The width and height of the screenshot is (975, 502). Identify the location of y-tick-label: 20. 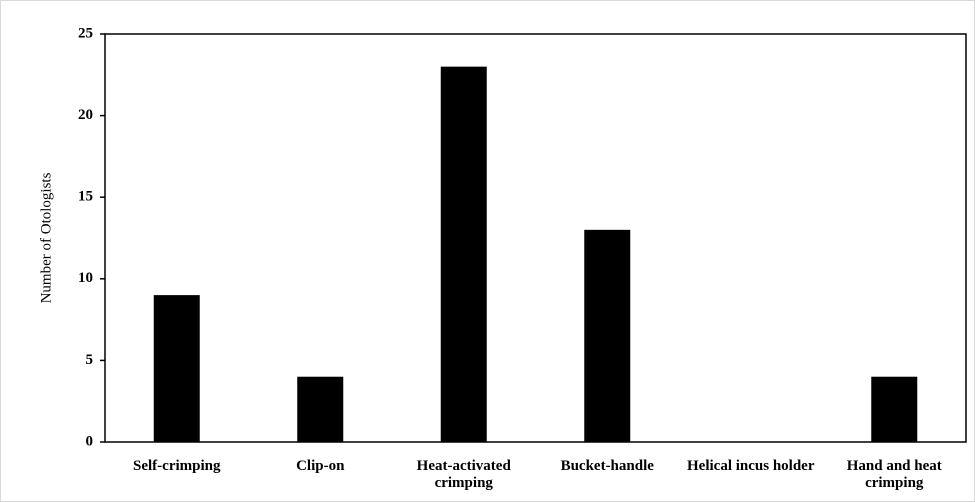
(85, 115).